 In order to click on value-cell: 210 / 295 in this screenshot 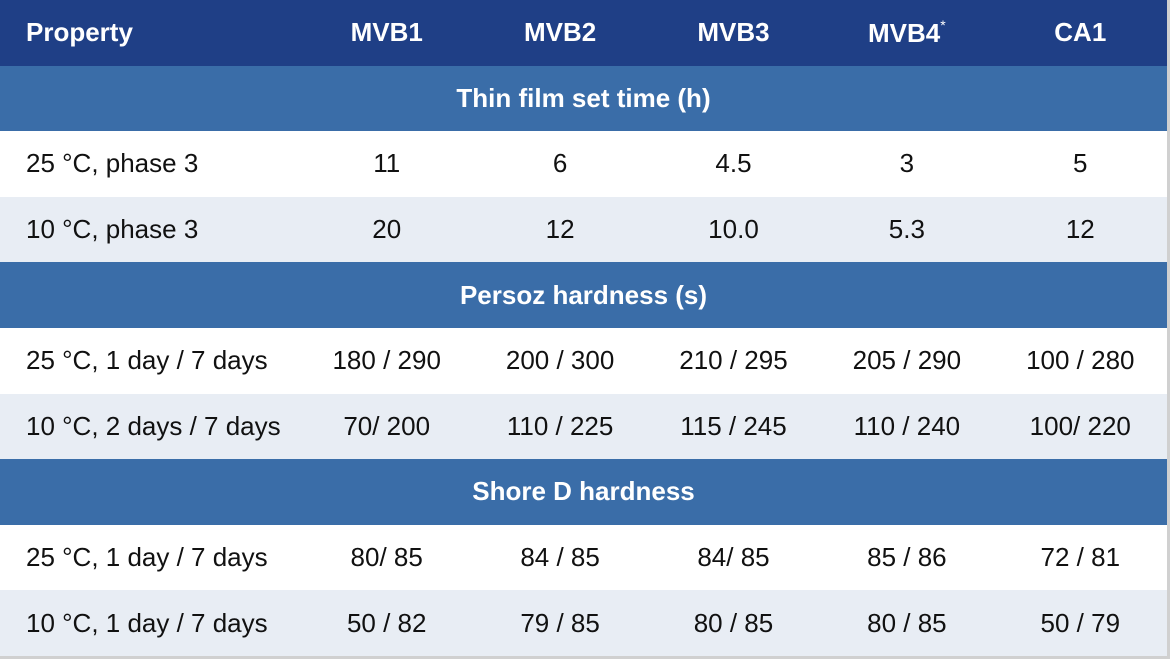, I will do `click(733, 360)`.